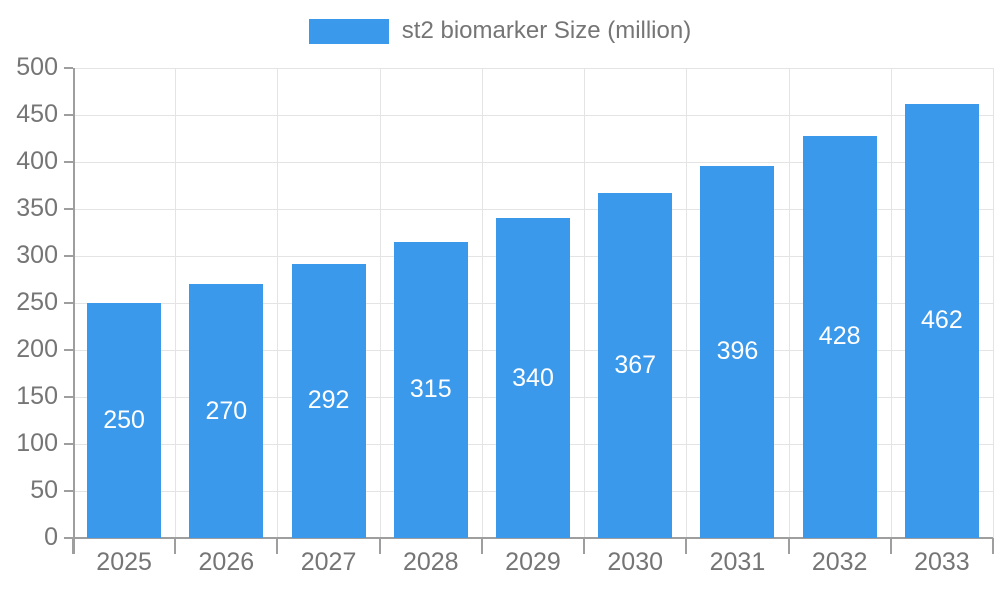  Describe the element at coordinates (737, 562) in the screenshot. I see `x-tick-label: 2031` at that location.